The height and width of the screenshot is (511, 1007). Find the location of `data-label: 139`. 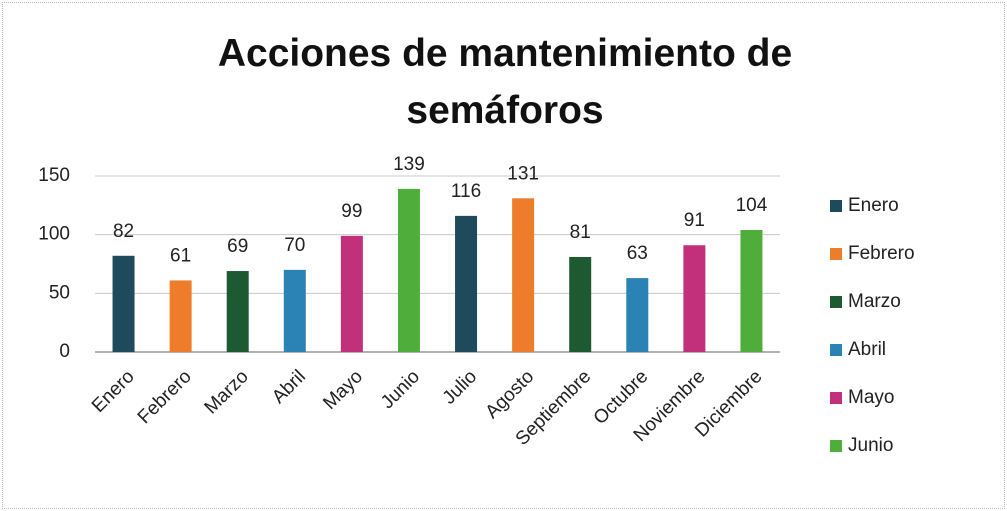

data-label: 139 is located at coordinates (409, 164).